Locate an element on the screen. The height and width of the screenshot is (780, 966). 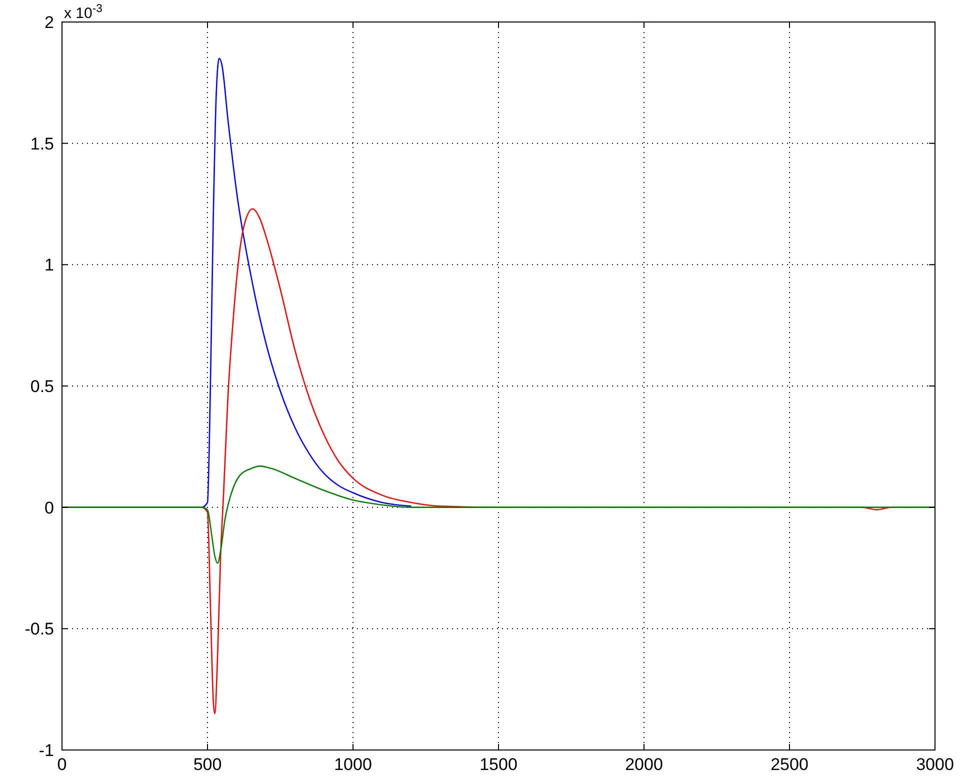
y-tick-label: -1 is located at coordinates (46, 750).